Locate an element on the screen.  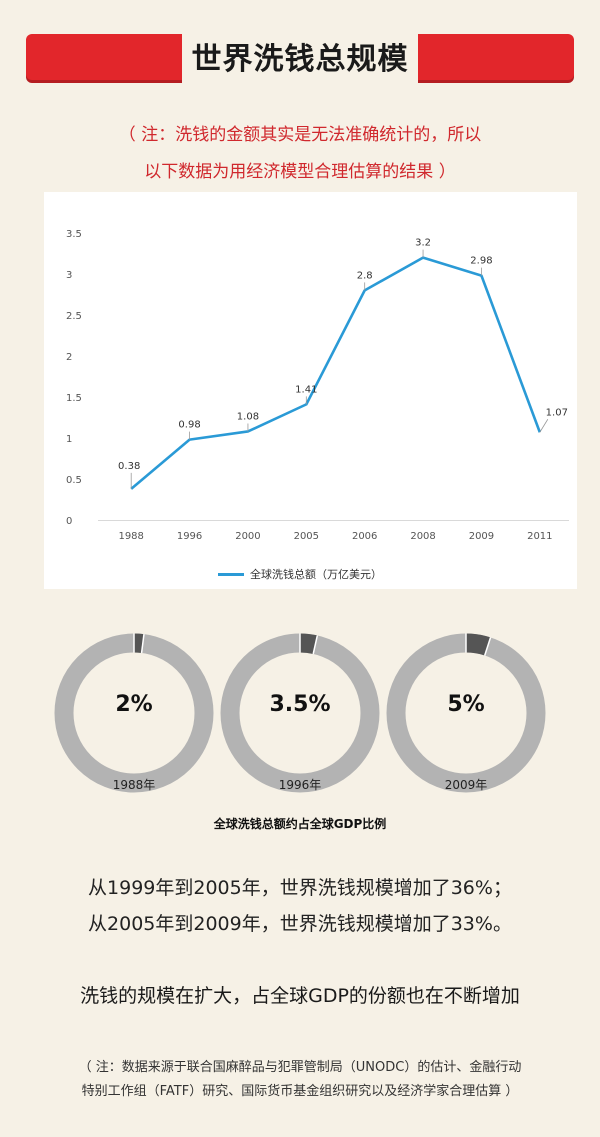
data-label: 0.98 is located at coordinates (189, 425).